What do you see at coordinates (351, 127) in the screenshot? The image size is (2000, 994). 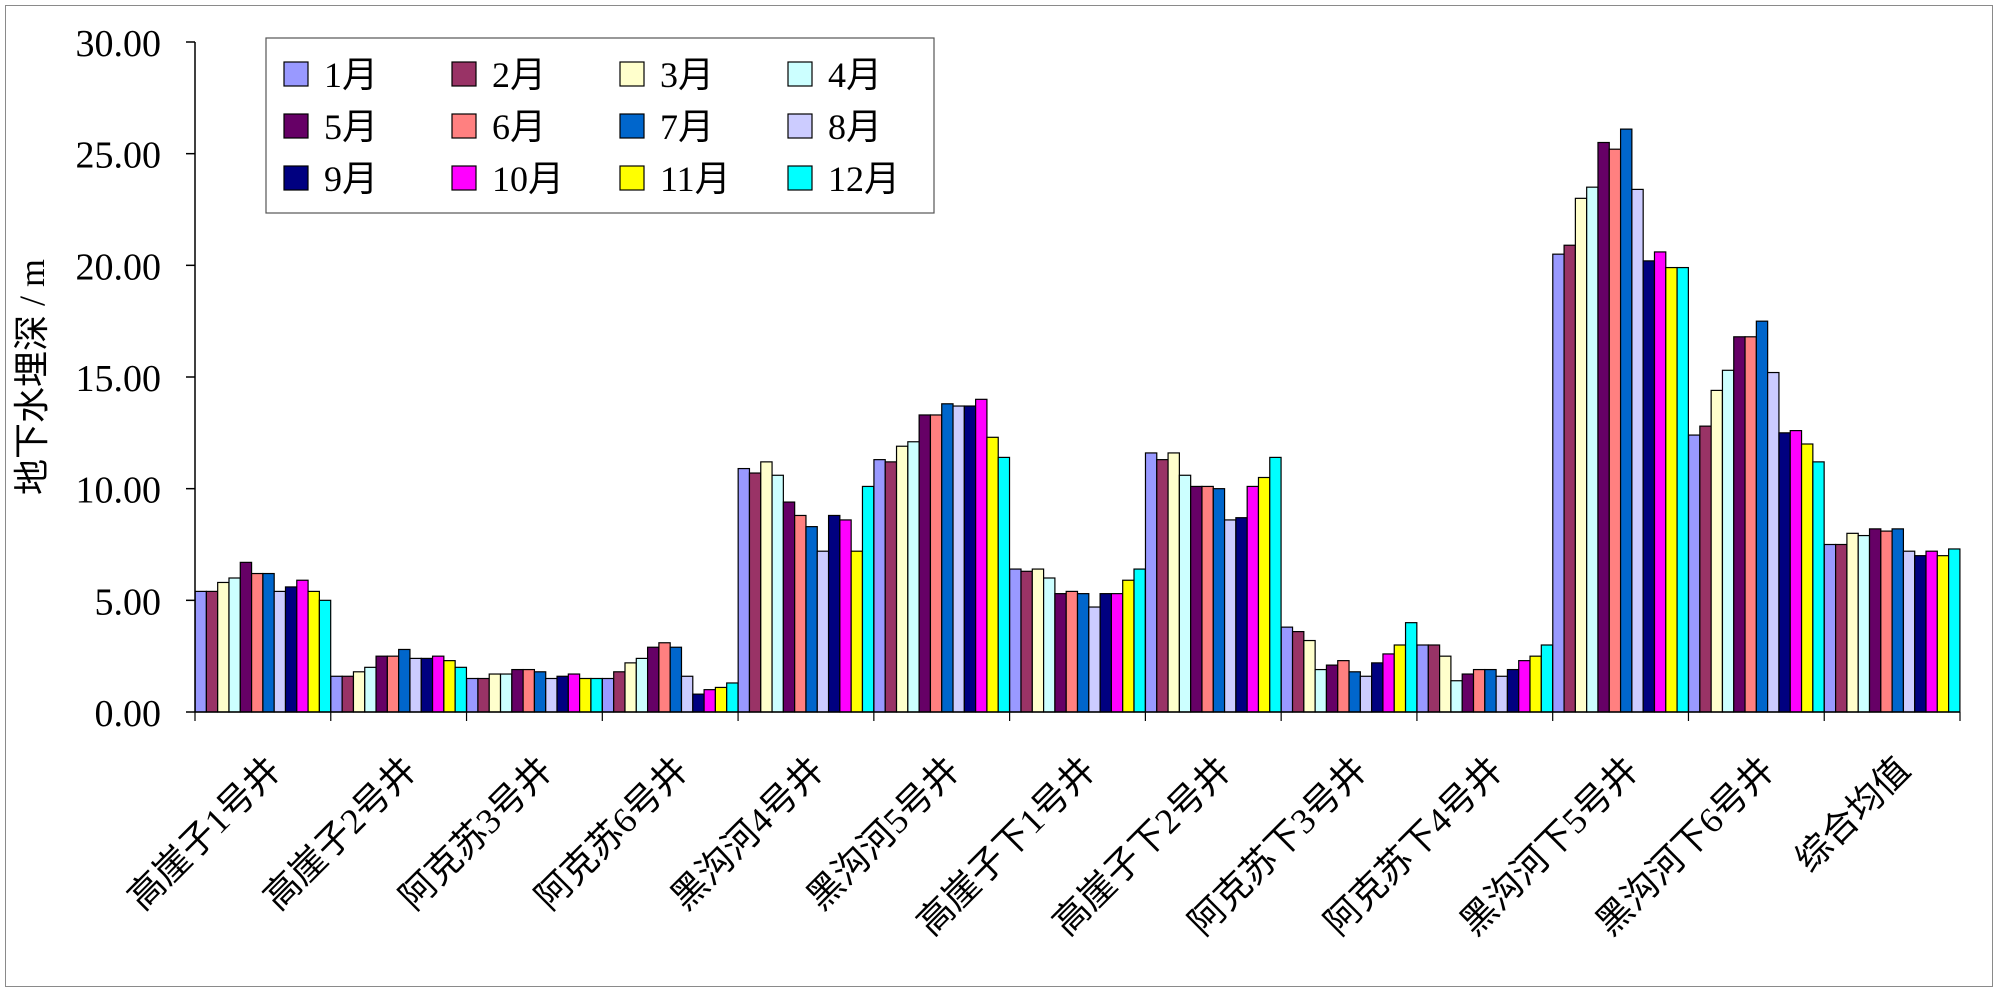 I see `legend-label: 5月` at bounding box center [351, 127].